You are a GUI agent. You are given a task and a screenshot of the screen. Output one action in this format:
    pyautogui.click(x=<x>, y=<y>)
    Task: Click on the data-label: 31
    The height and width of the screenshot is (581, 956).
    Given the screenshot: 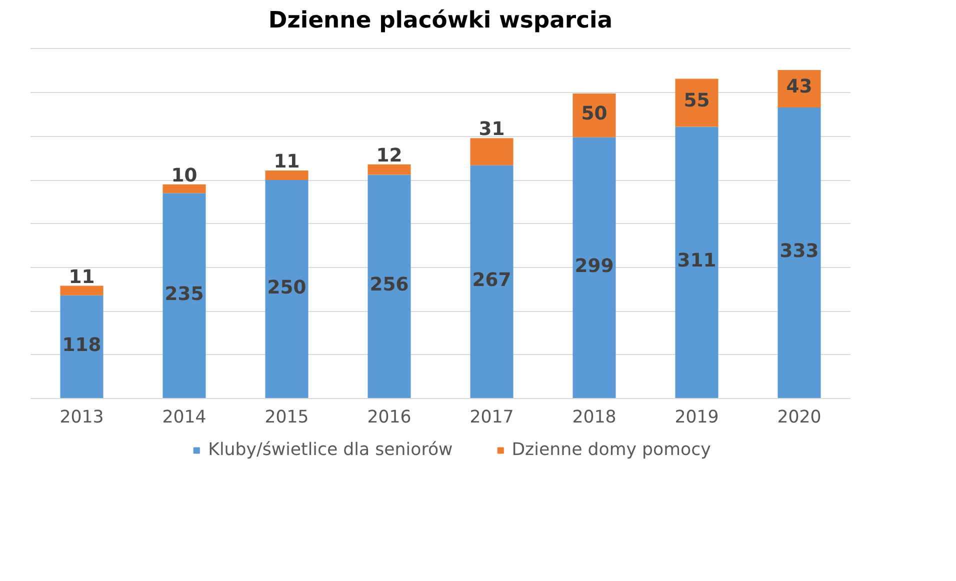 What is the action you would take?
    pyautogui.click(x=491, y=129)
    